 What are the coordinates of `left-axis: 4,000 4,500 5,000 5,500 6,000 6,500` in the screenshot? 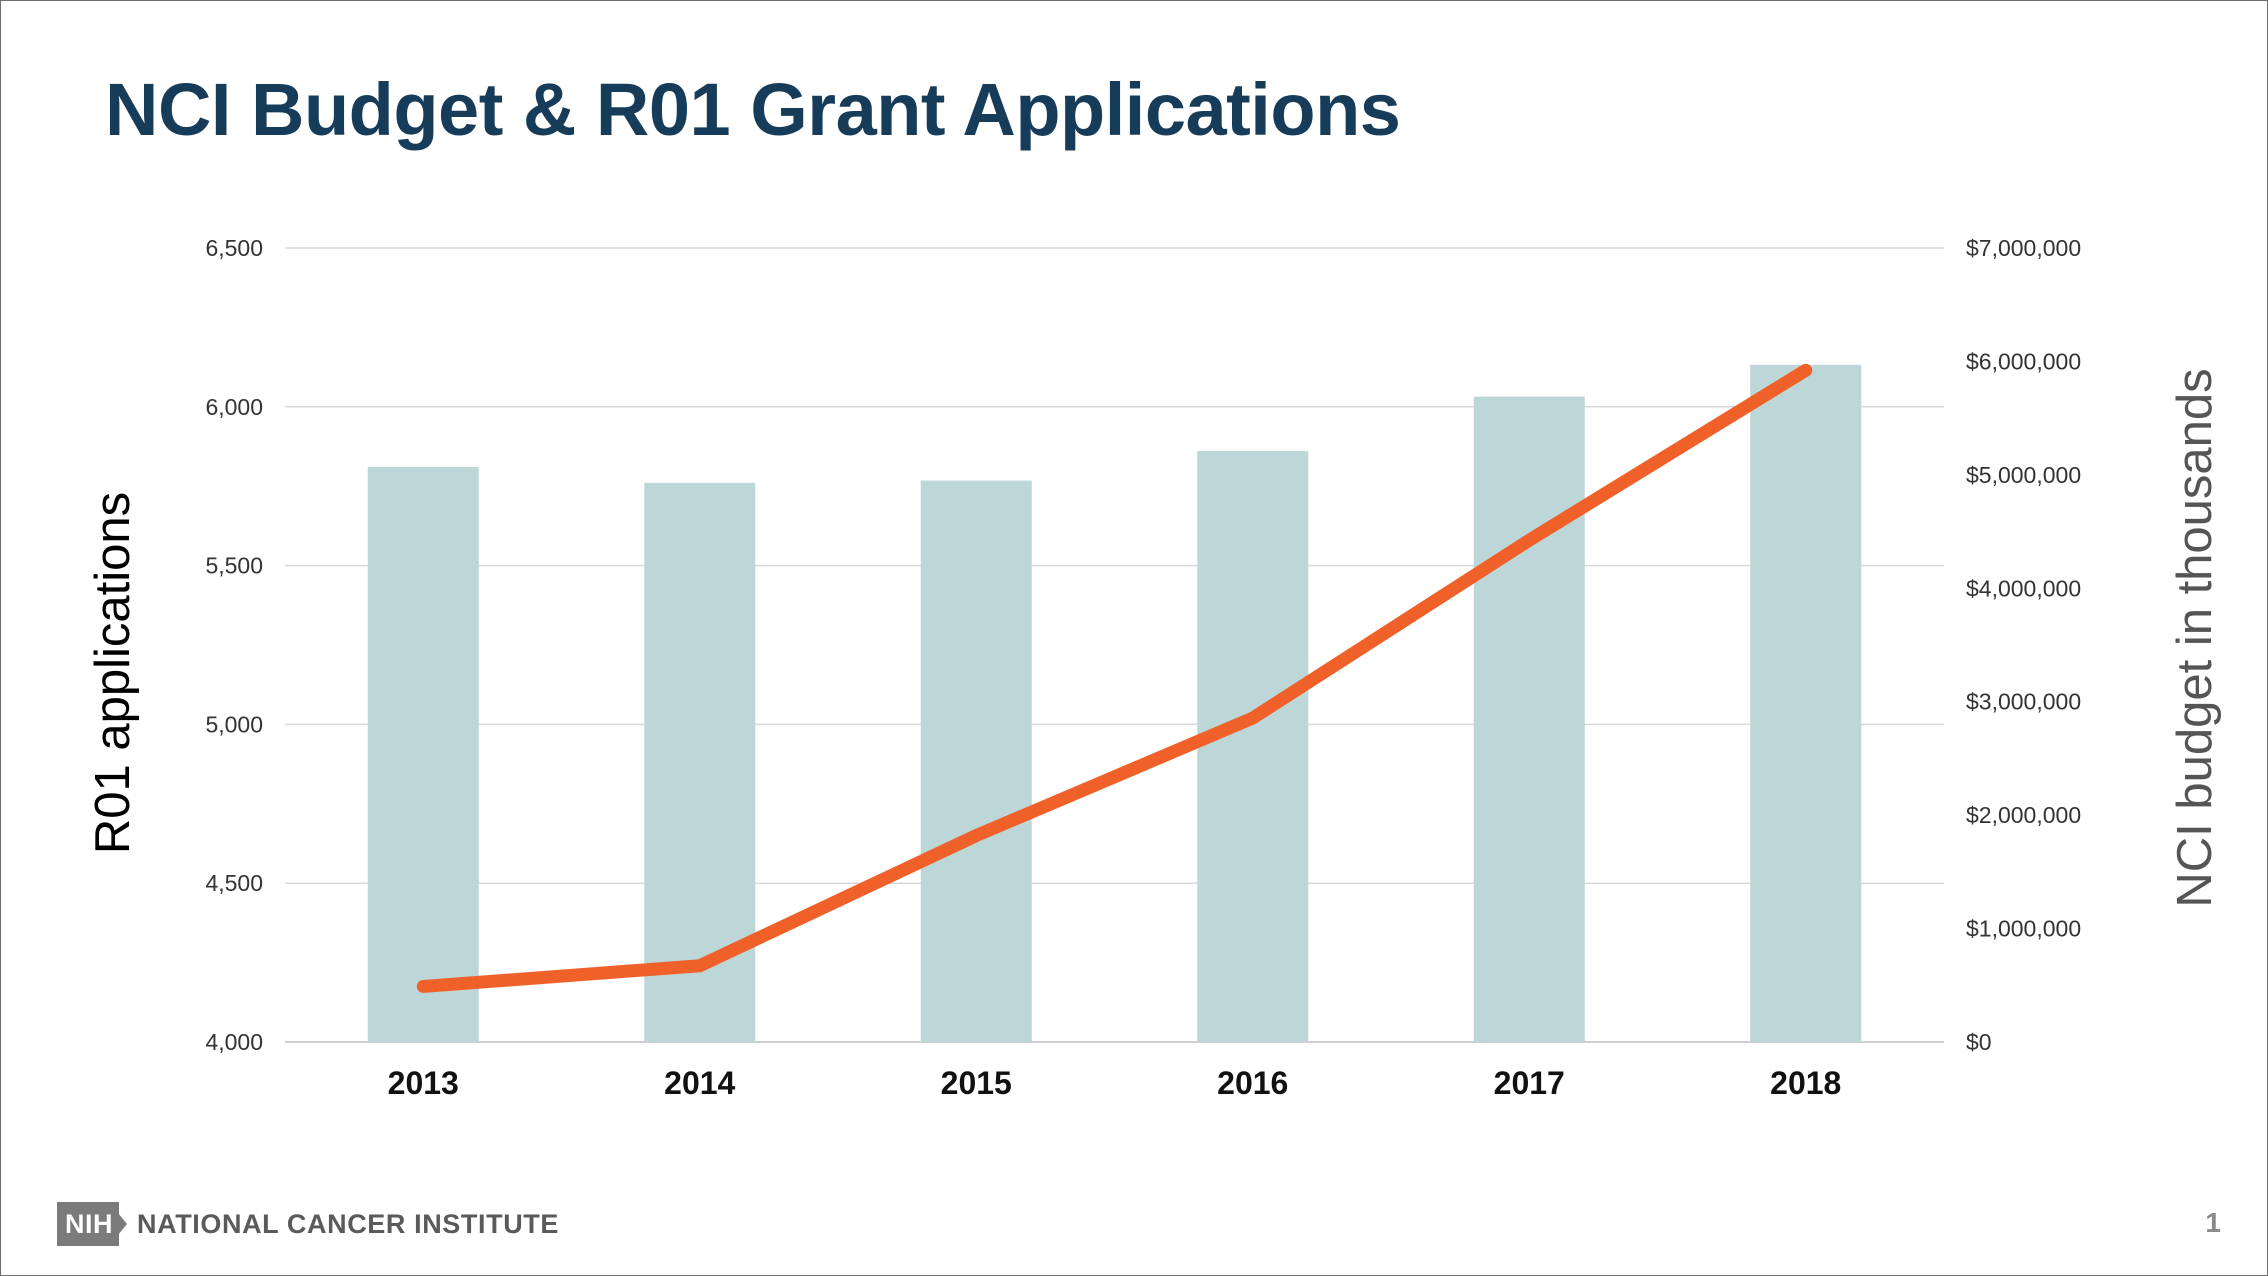 It's located at (234, 645).